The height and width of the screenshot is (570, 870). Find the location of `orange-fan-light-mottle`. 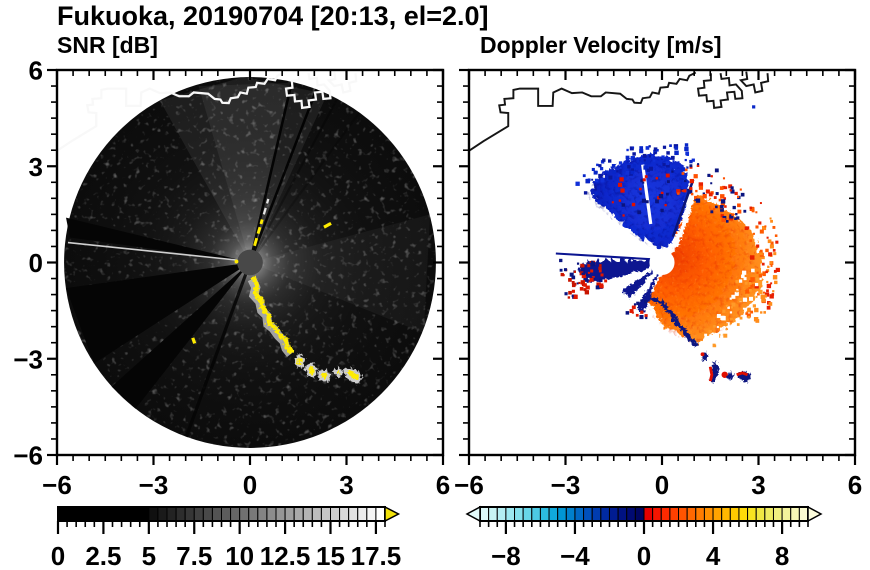

orange-fan-light-mottle is located at coordinates (703, 272).